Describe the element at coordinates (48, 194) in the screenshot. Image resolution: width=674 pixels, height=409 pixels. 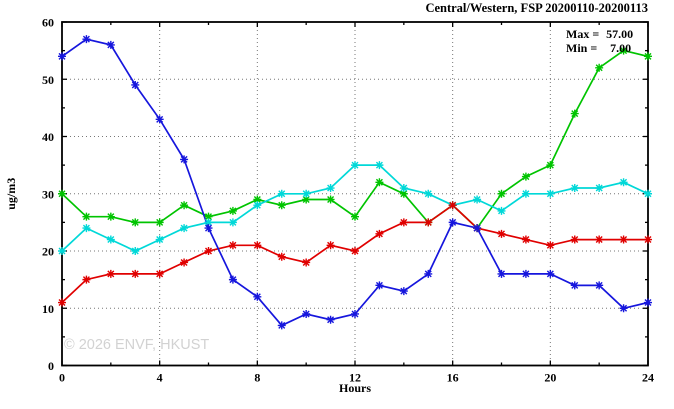
I see `y-tick-label: 30` at that location.